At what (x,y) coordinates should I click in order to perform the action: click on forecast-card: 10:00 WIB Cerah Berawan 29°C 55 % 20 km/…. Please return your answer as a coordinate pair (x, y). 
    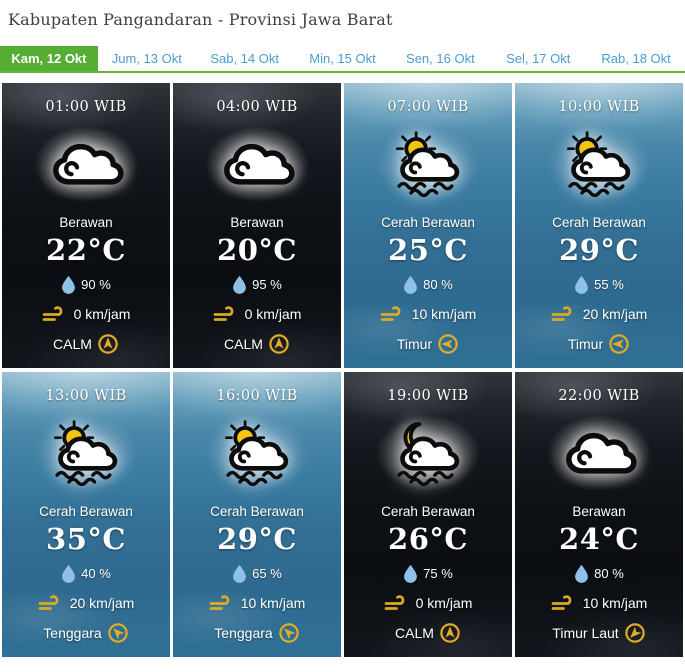
    Looking at the image, I should click on (599, 225).